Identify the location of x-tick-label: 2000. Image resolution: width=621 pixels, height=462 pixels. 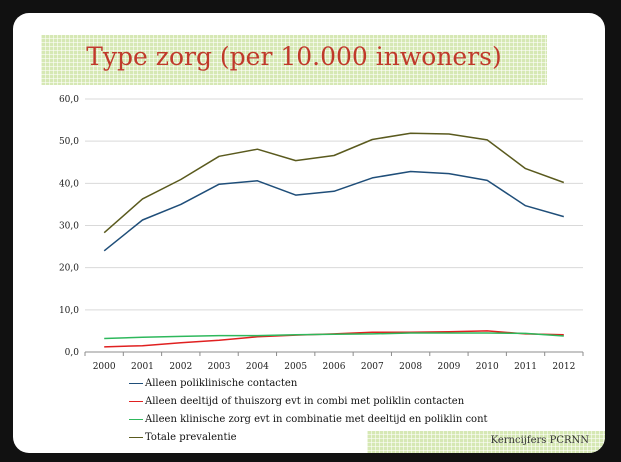
(104, 367).